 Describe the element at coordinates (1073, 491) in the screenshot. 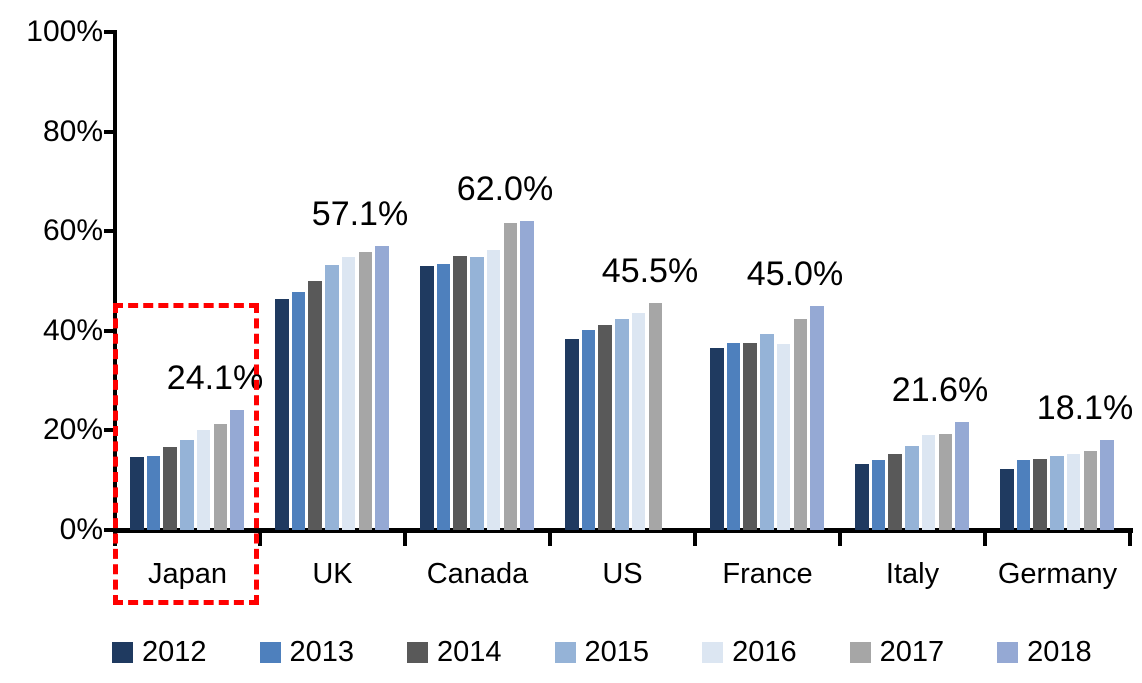

I see `bar-germany-2016` at that location.